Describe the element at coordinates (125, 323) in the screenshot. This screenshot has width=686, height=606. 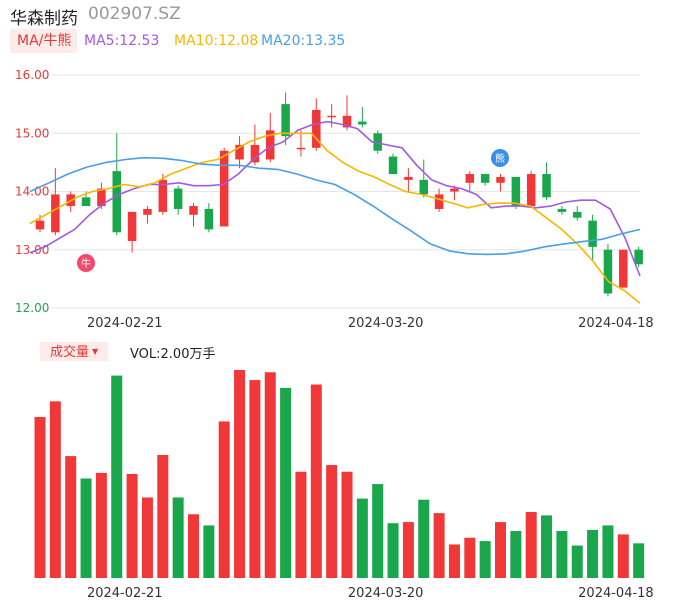
I see `date-tick-label: 2024-02-21` at that location.